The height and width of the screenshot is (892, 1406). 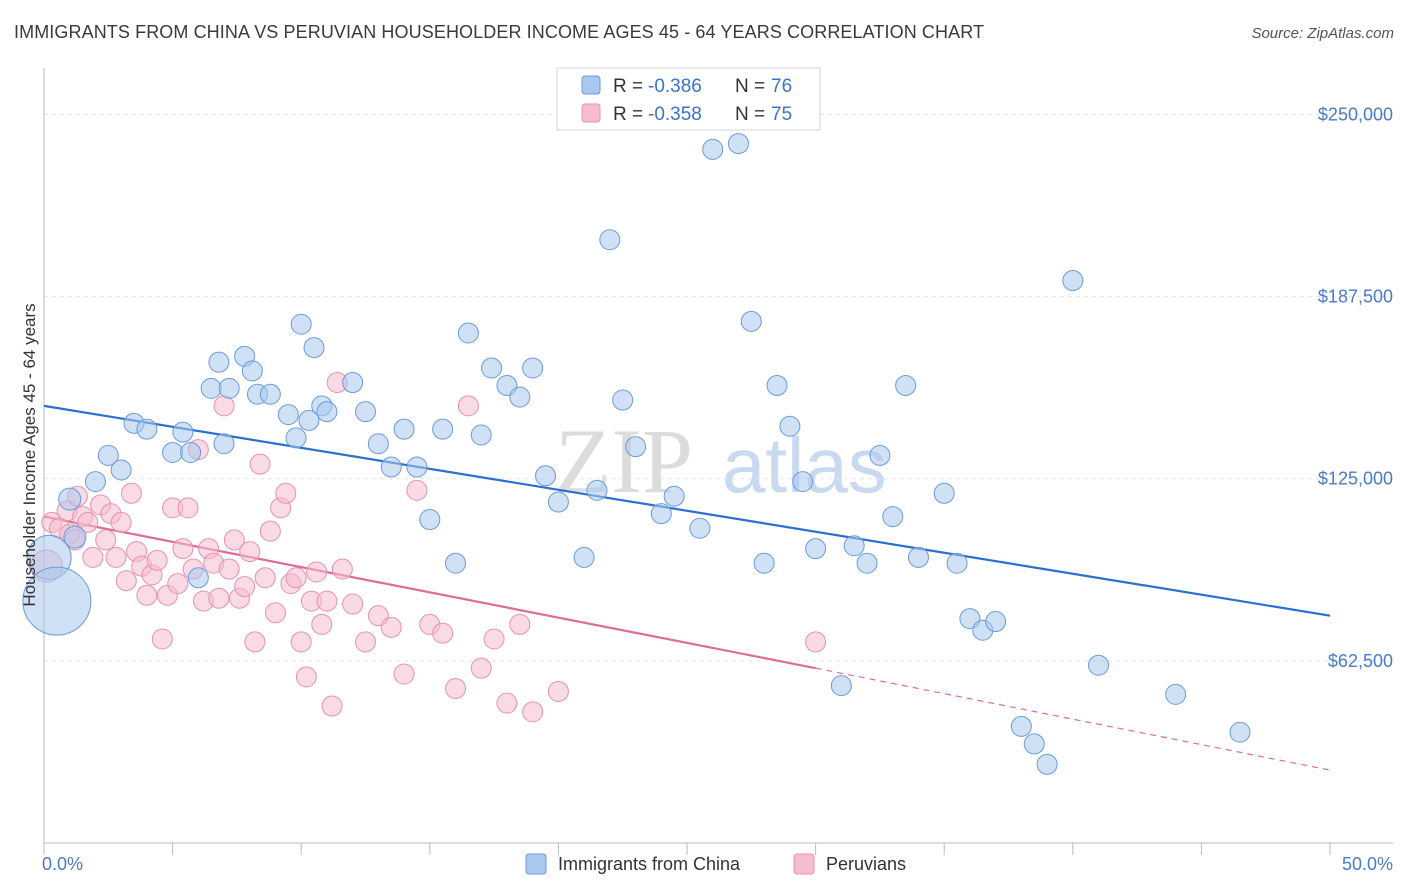 I want to click on x-tick-label-max: 50.0%, so click(x=1367, y=864).